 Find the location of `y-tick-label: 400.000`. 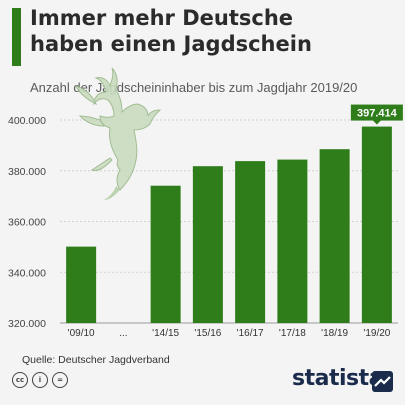

y-tick-label: 400.000 is located at coordinates (27, 121).